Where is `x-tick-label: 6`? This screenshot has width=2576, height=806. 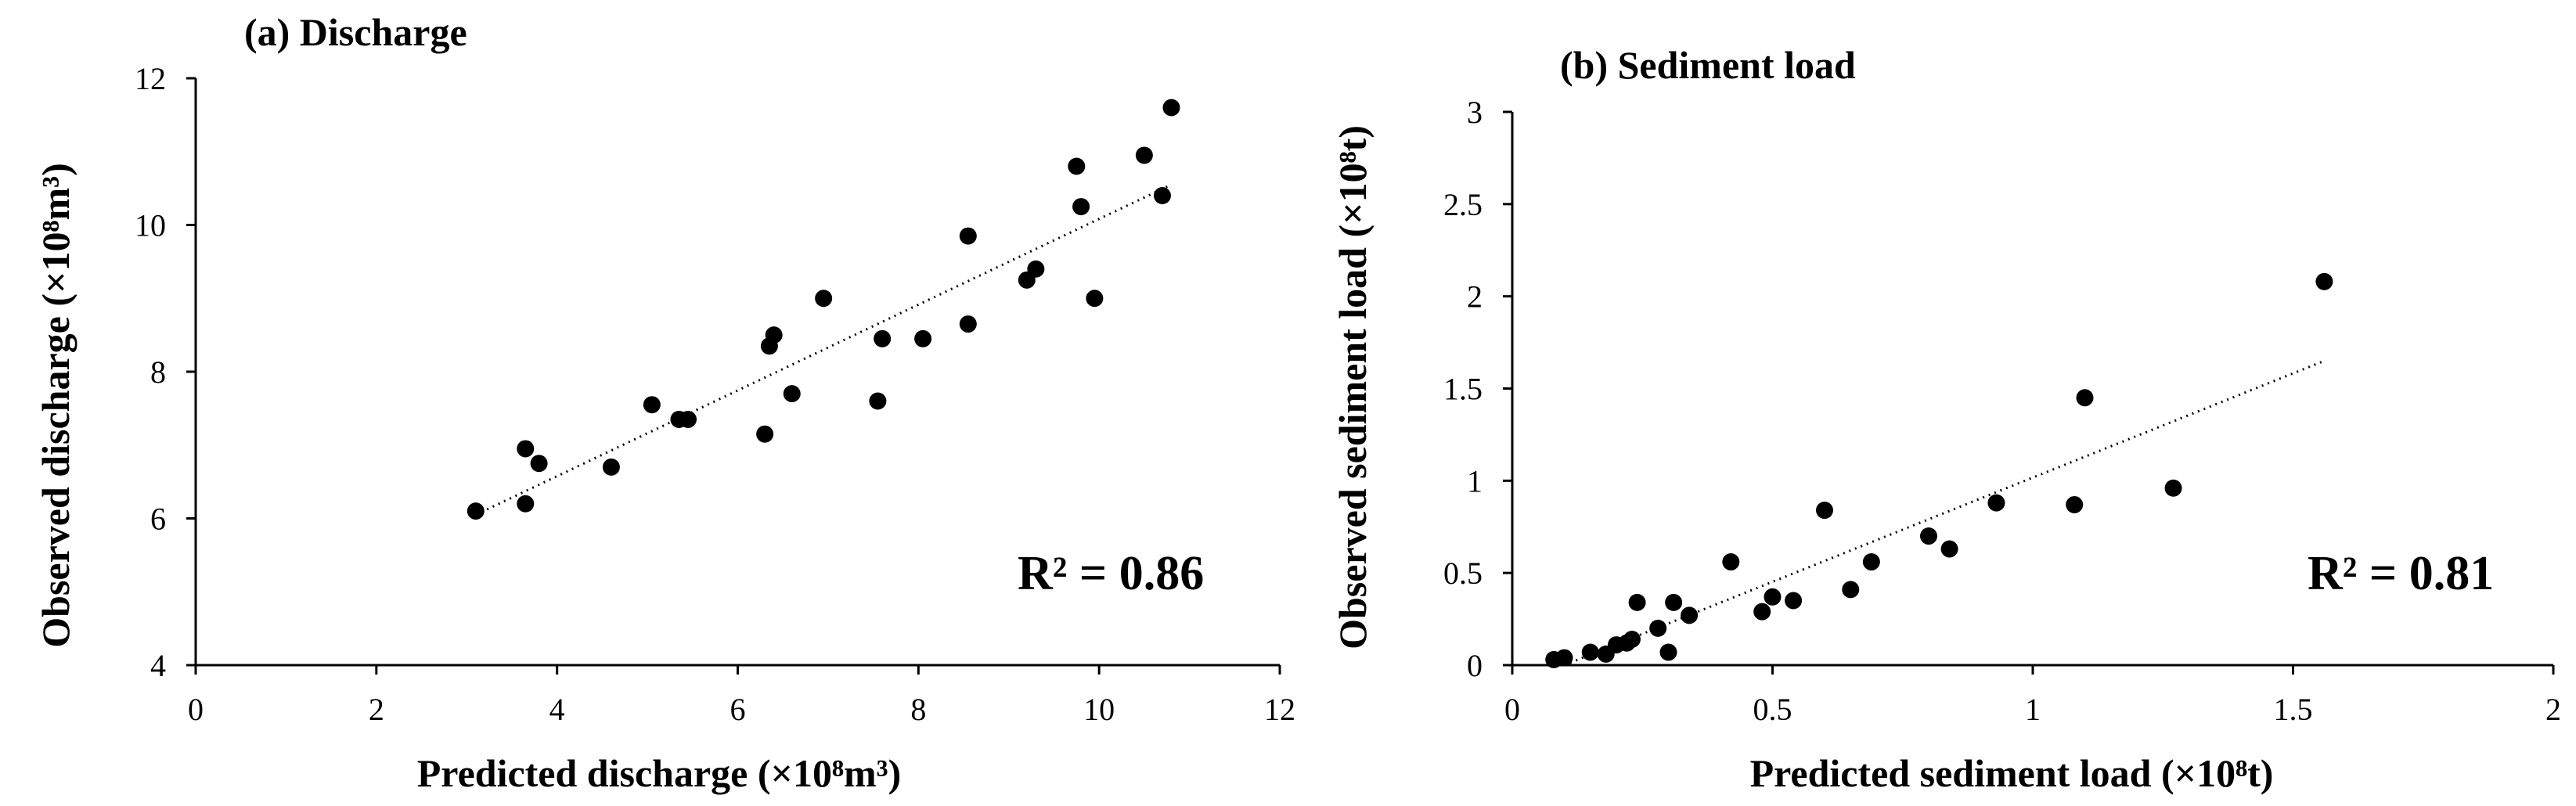
x-tick-label: 6 is located at coordinates (738, 709).